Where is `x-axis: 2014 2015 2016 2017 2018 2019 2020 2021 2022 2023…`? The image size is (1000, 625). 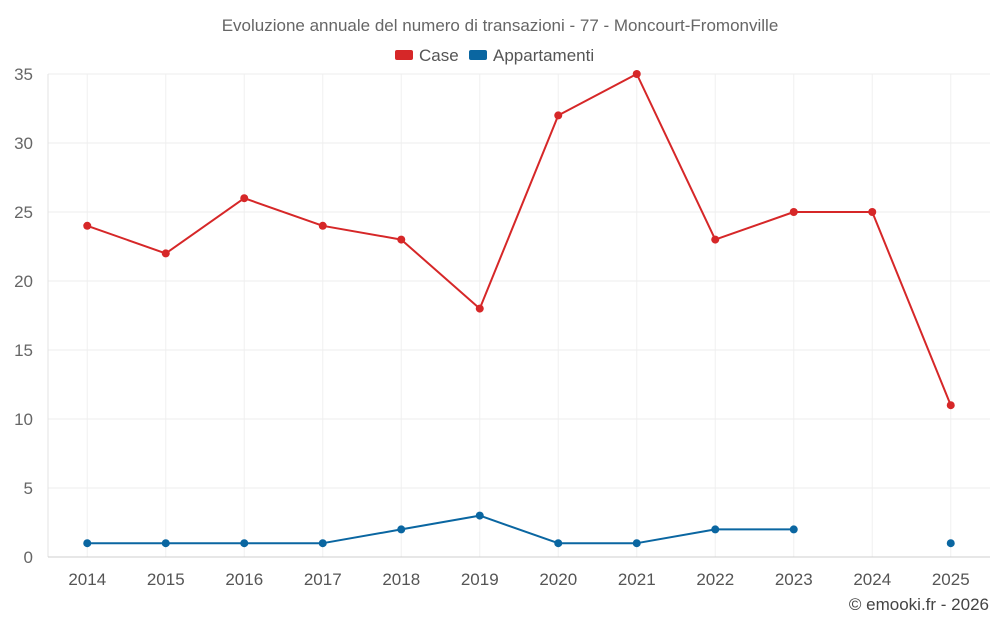 x-axis: 2014 2015 2016 2017 2018 2019 2020 2021 2022 2023… is located at coordinates (519, 572).